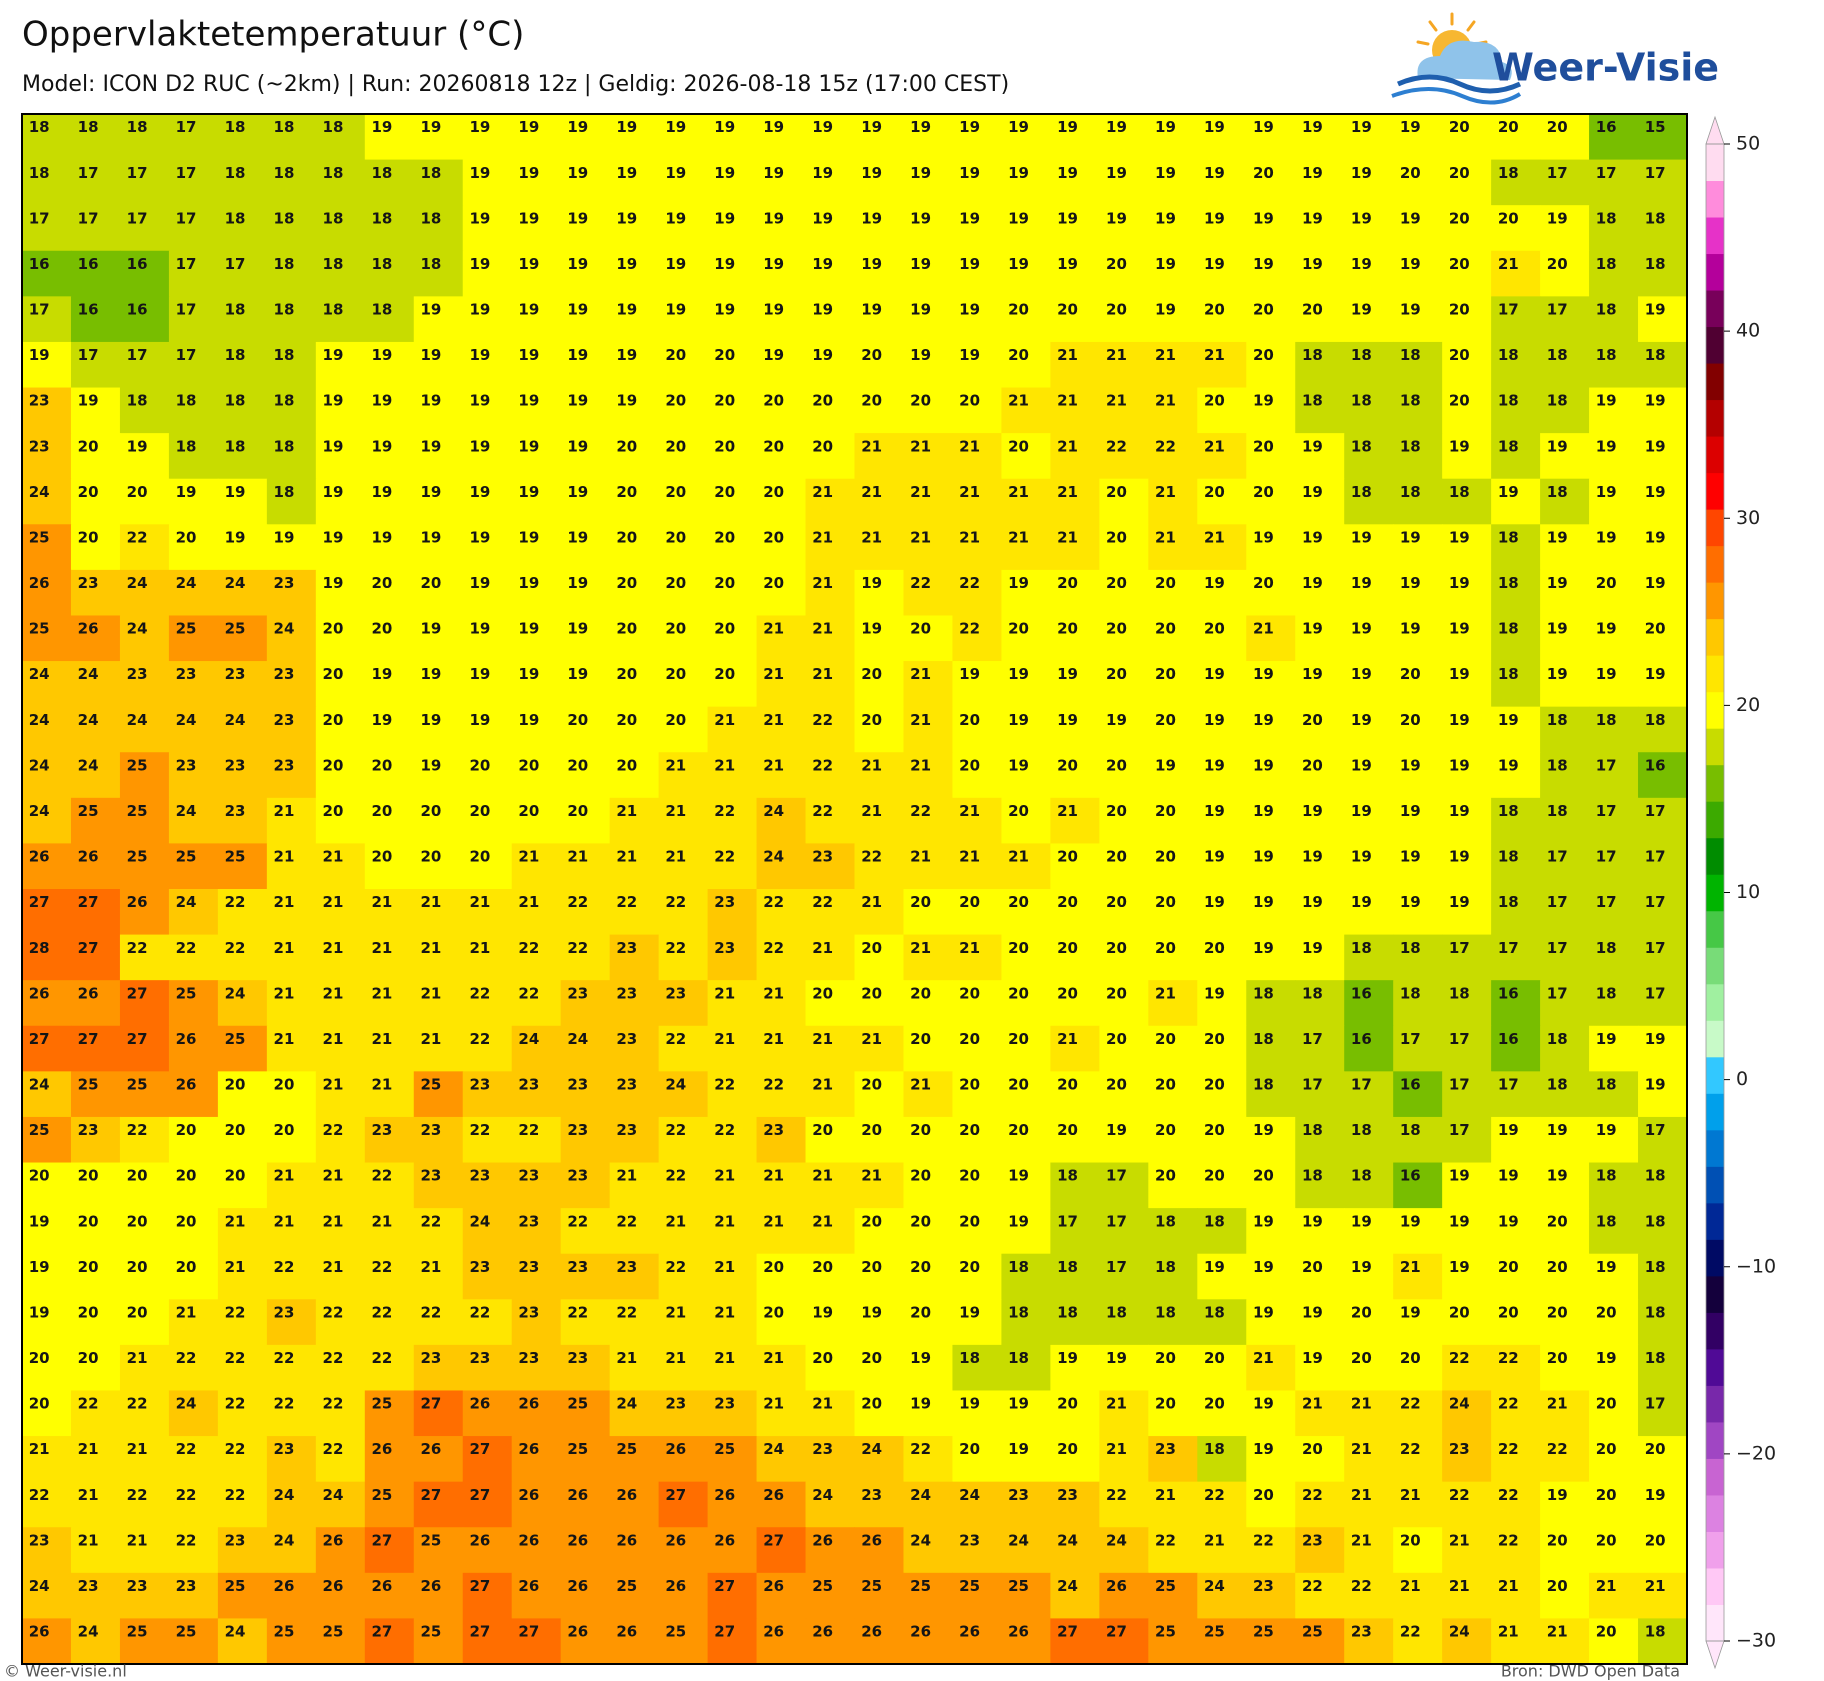 The image size is (1824, 1681). I want to click on logo-icon, so click(1456, 58).